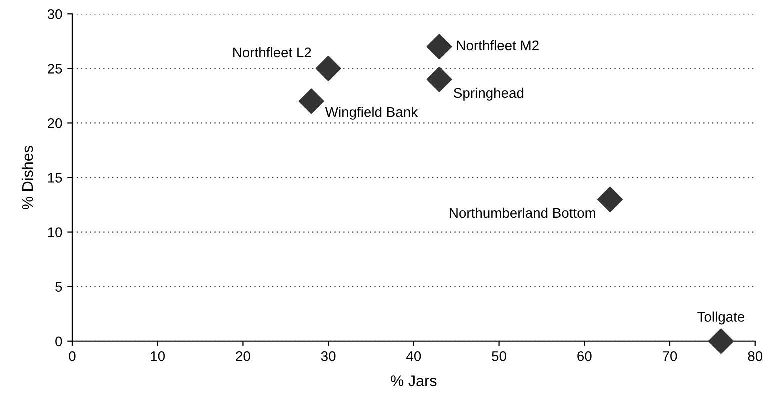  Describe the element at coordinates (72, 356) in the screenshot. I see `x-tick-label: 0` at that location.